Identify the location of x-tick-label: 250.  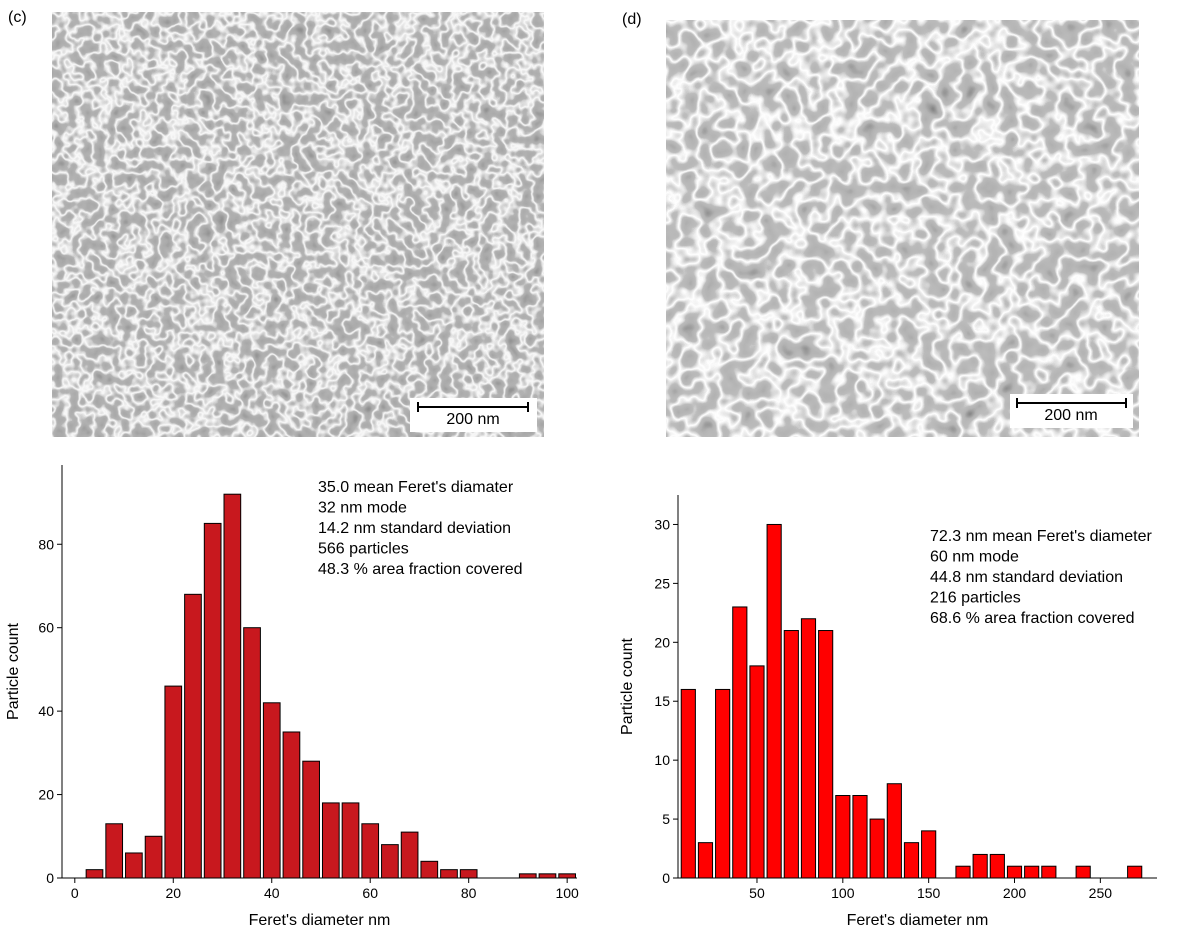
(1101, 893).